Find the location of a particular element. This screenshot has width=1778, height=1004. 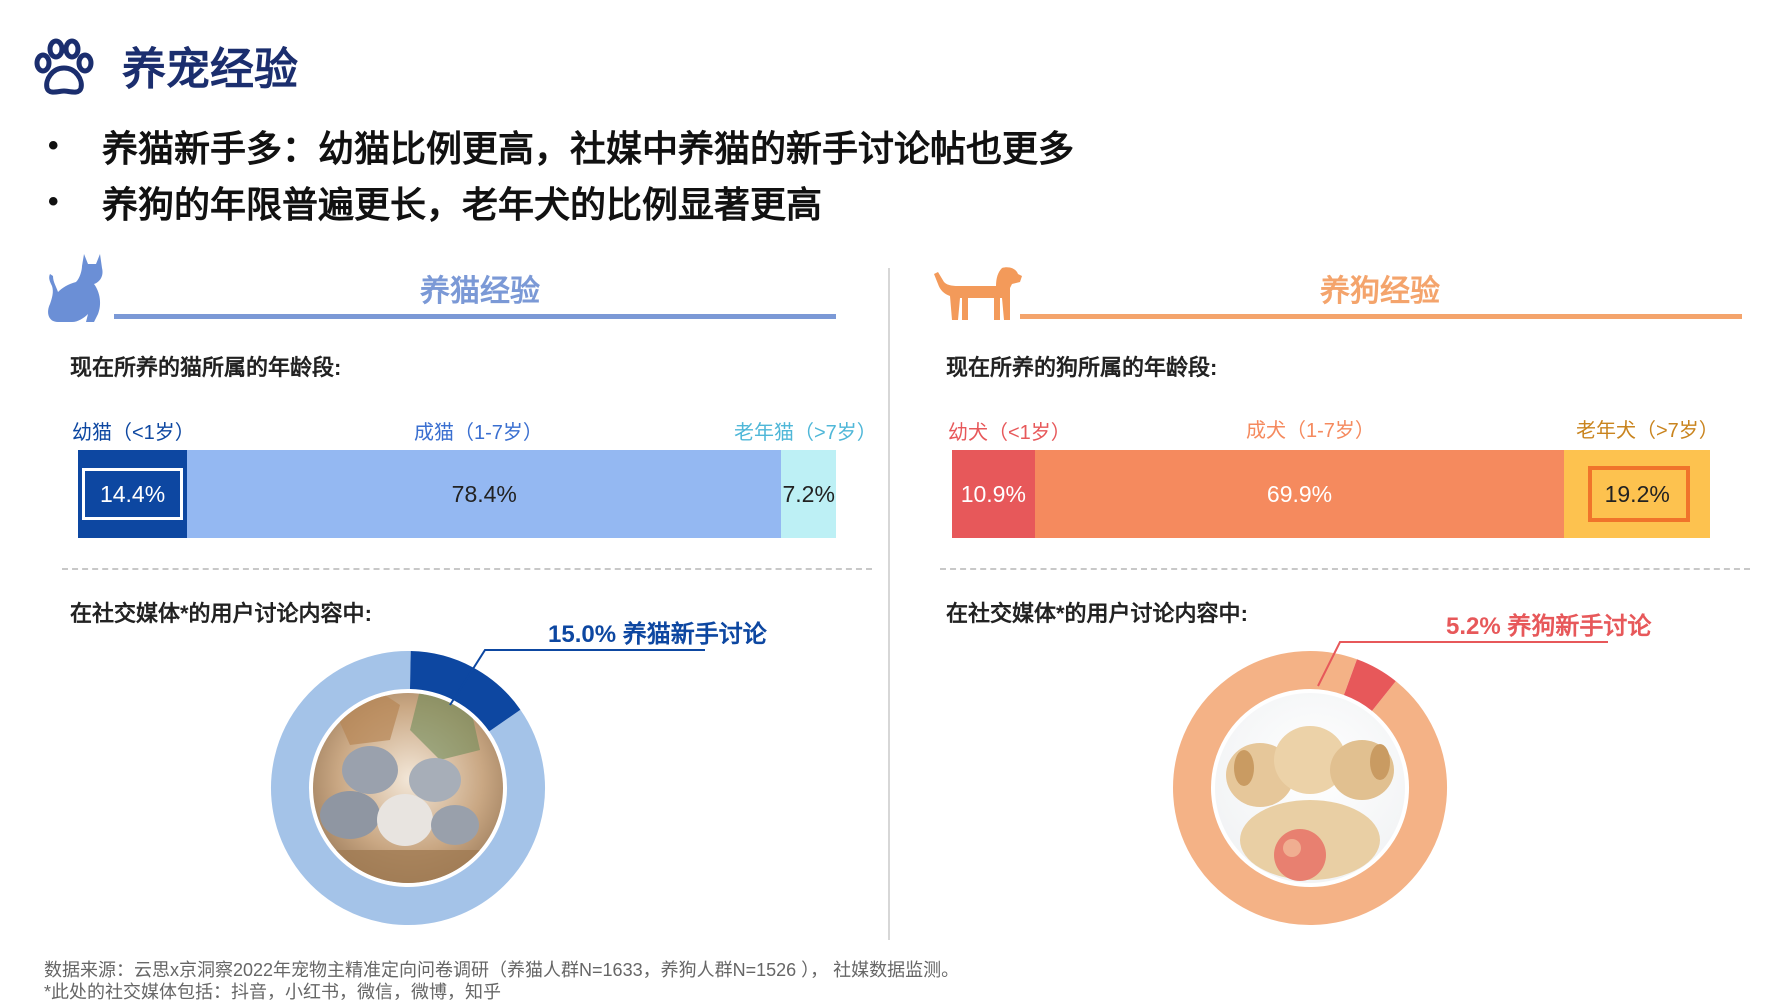

section-divider is located at coordinates (889, 604).